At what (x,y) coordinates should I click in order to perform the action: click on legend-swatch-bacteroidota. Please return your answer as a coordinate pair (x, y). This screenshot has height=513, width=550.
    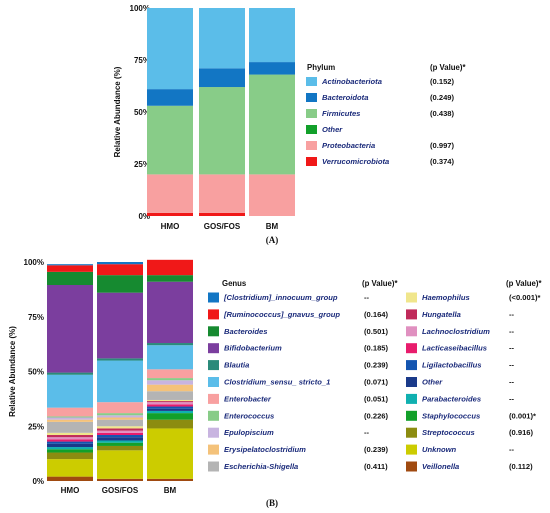
    Looking at the image, I should click on (311, 97).